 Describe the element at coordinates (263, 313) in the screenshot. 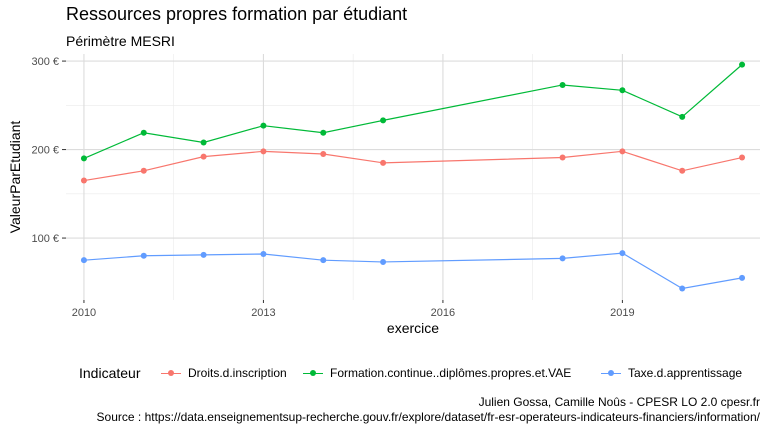

I see `x-tick-label: 2013` at that location.